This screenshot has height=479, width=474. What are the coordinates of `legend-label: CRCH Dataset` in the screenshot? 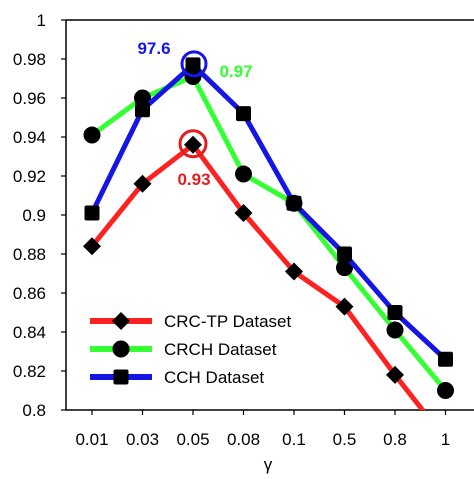 It's located at (220, 349).